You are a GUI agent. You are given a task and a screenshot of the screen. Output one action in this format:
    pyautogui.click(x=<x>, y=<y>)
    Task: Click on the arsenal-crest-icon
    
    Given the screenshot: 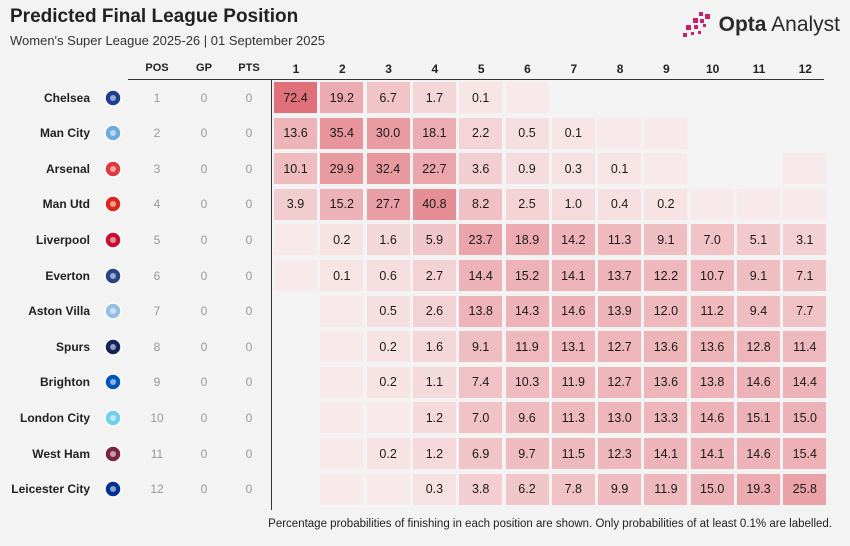 What is the action you would take?
    pyautogui.click(x=113, y=168)
    